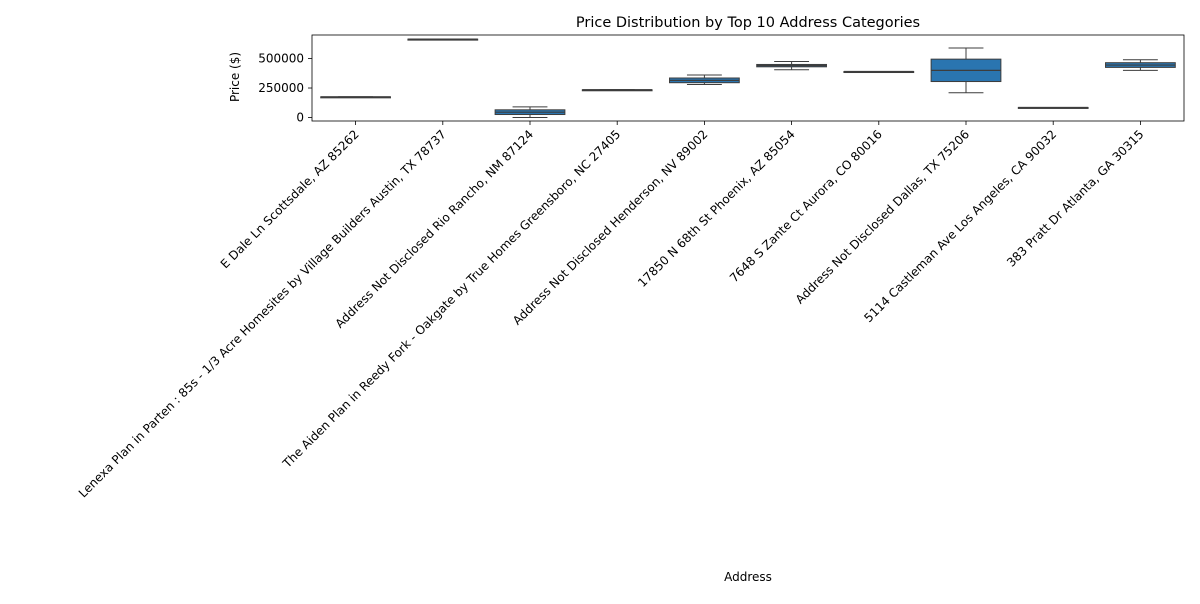 This screenshot has width=1200, height=604. I want to click on x-tick-label: 7648 S Zante Ct Aurora, CO 80016, so click(806, 206).